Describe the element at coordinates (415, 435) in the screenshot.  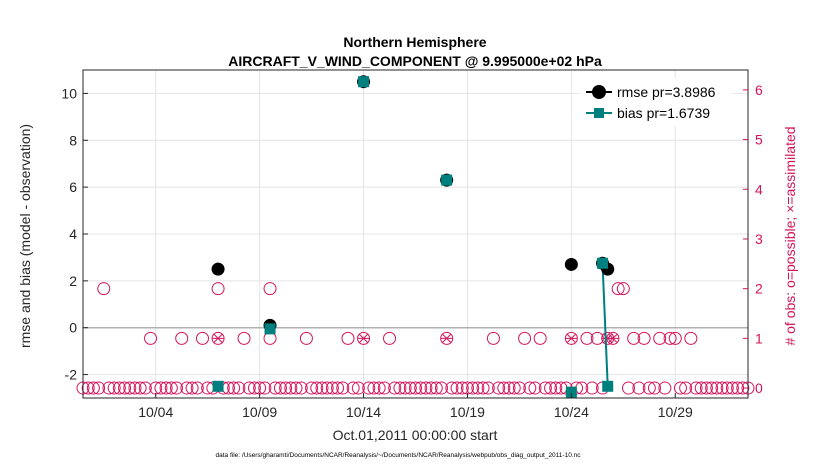
I see `x-axis-label: Oct.01,2011 00:00:00 start` at that location.